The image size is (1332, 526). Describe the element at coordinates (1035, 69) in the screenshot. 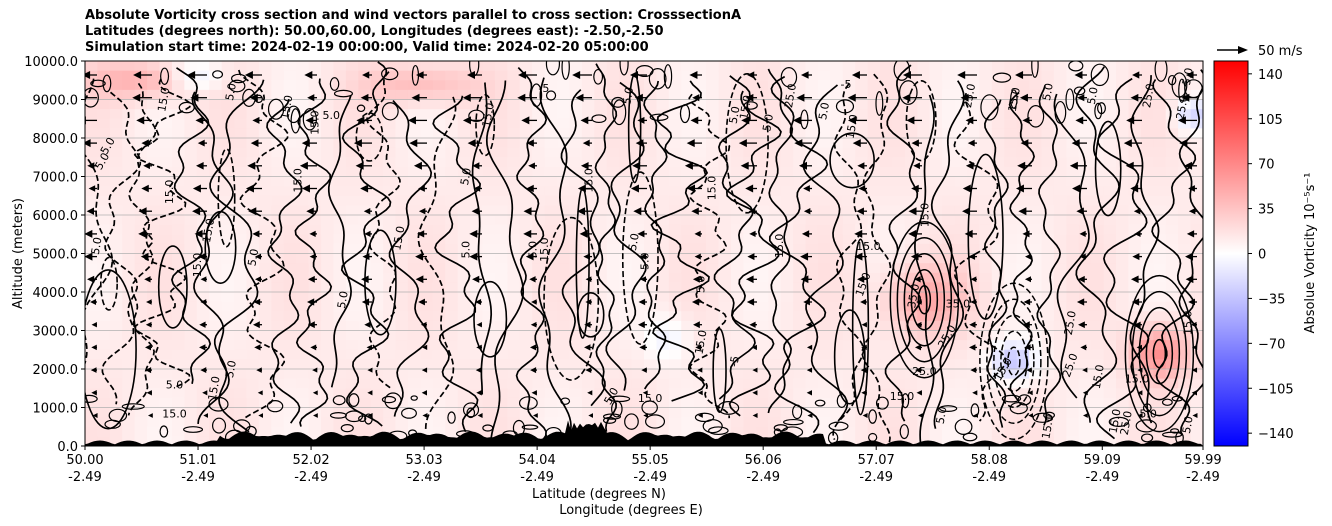

I see `upper-contour` at that location.